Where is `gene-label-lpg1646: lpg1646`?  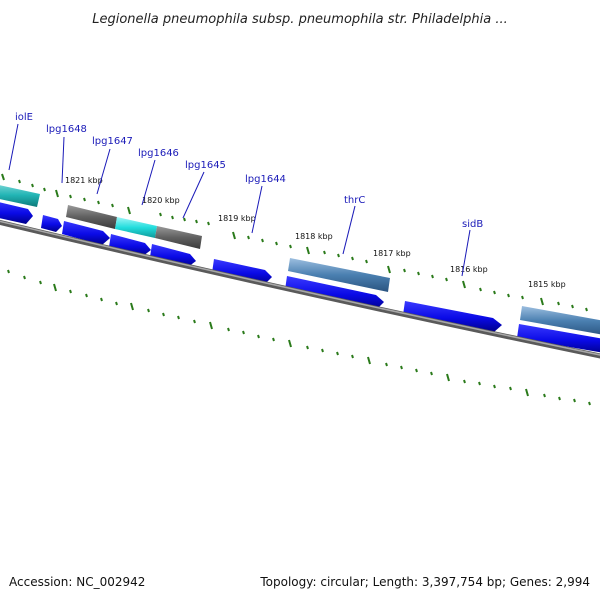
gene-label-lpg1646: lpg1646 is located at coordinates (158, 153).